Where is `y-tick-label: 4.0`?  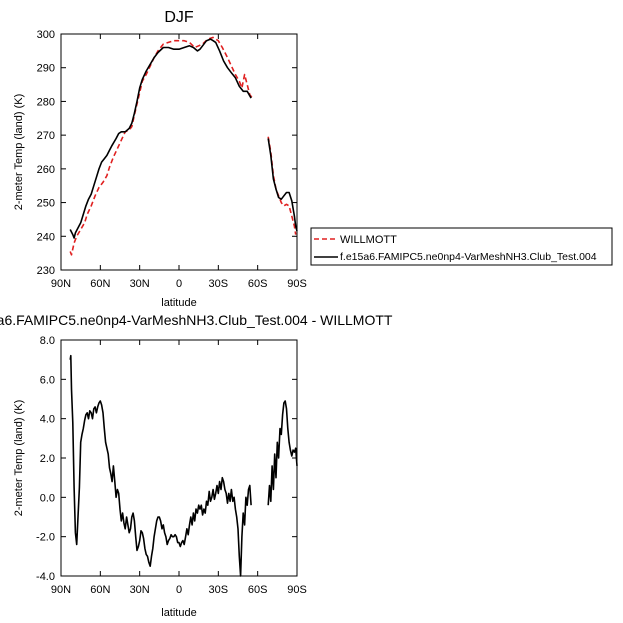
y-tick-label: 4.0 is located at coordinates (47, 420).